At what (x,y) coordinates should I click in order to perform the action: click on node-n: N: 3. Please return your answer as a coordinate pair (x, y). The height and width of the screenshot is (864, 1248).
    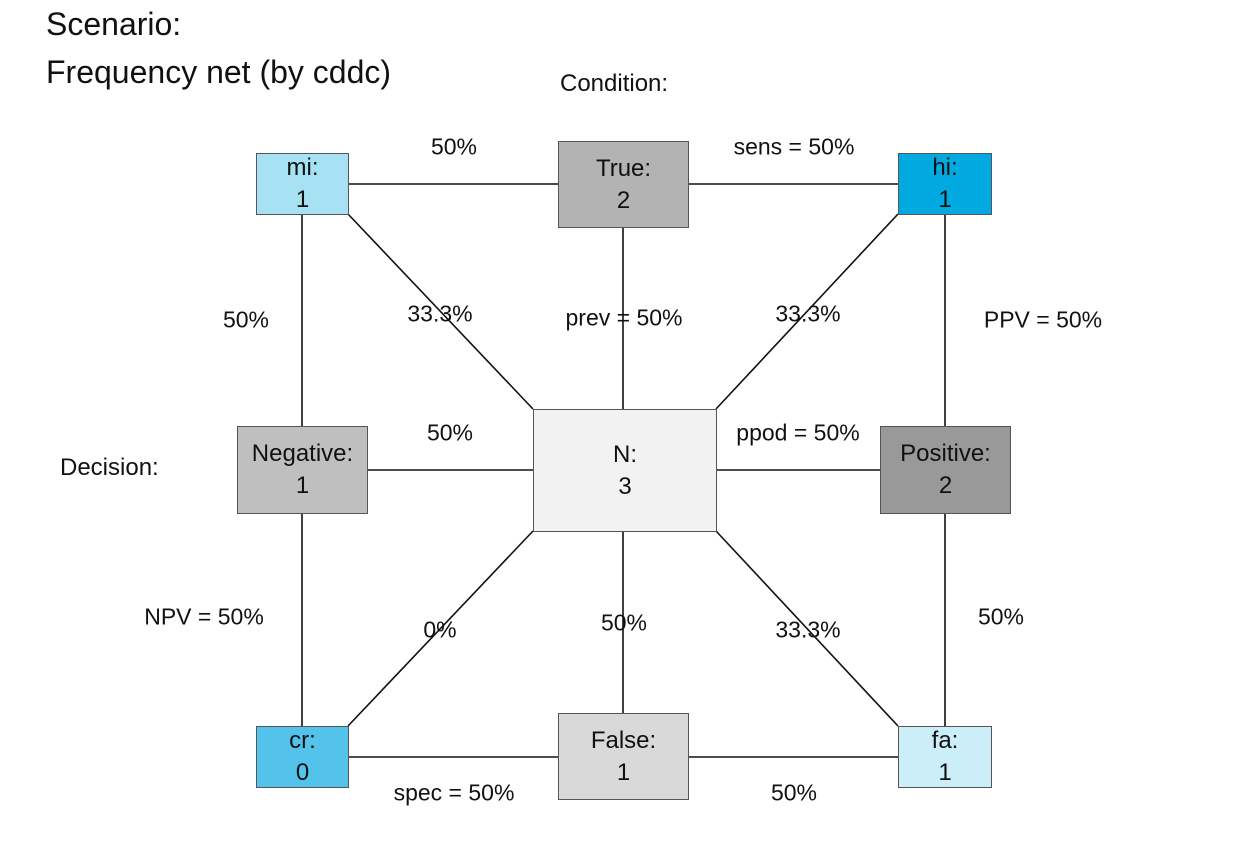
    Looking at the image, I should click on (625, 470).